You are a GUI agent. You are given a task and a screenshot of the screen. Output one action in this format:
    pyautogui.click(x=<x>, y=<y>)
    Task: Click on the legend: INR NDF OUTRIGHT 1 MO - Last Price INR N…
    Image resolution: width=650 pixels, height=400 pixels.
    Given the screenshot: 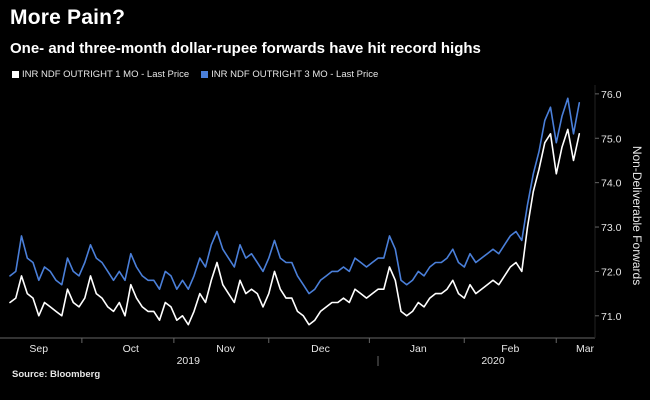 What is the action you would take?
    pyautogui.click(x=195, y=74)
    